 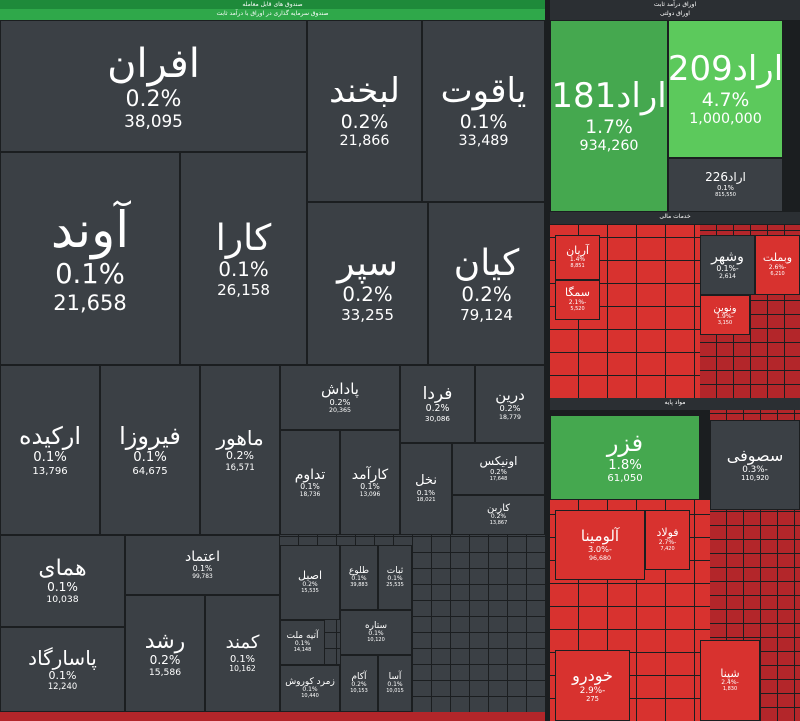 I want to click on tile: تداوم 0.1% 18,736, so click(x=310, y=482).